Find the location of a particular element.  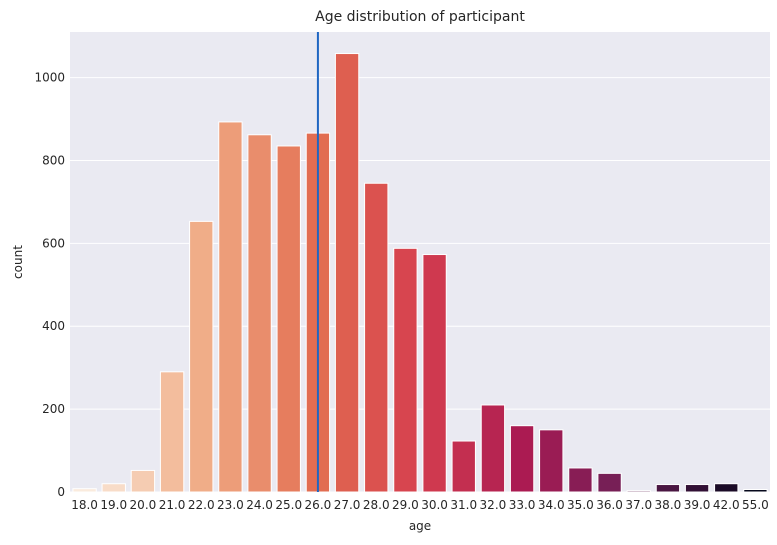

bar-18.0 is located at coordinates (84, 490).